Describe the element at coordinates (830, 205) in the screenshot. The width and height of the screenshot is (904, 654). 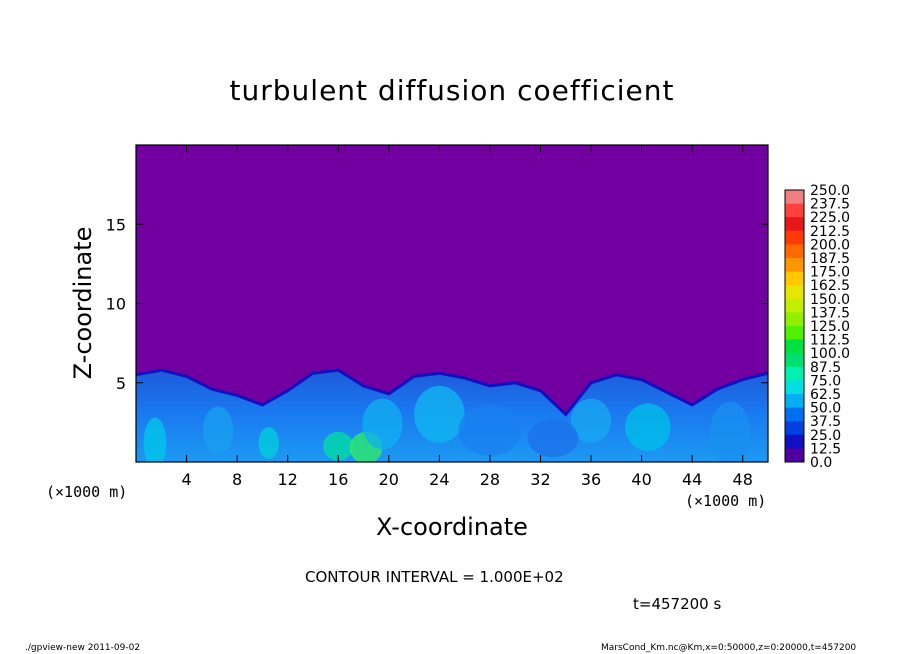
I see `colorbar-level-label: 237.5` at that location.